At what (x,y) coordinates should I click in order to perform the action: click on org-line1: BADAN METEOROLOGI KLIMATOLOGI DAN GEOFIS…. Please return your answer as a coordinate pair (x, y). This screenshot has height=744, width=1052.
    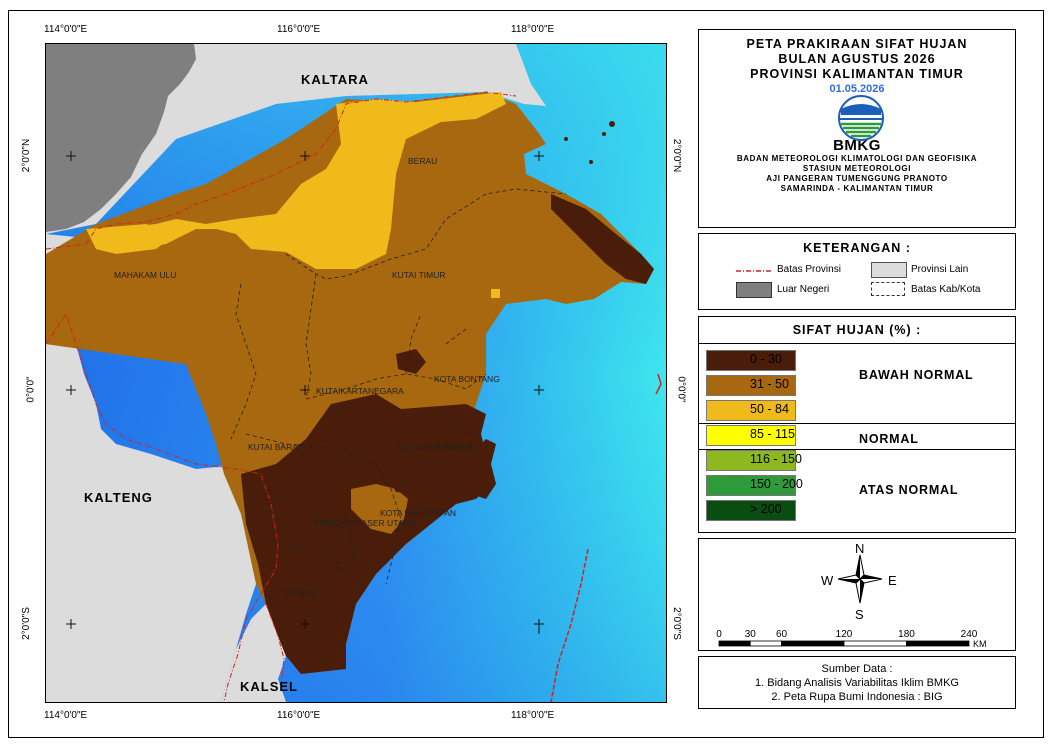
    Looking at the image, I should click on (857, 158).